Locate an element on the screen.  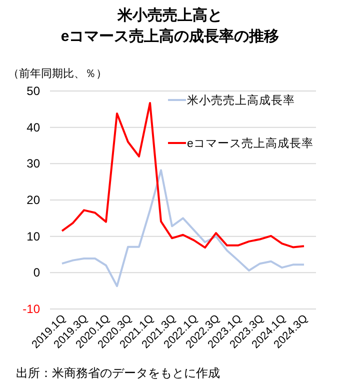
y-tick-label: 40 is located at coordinates (33, 127).